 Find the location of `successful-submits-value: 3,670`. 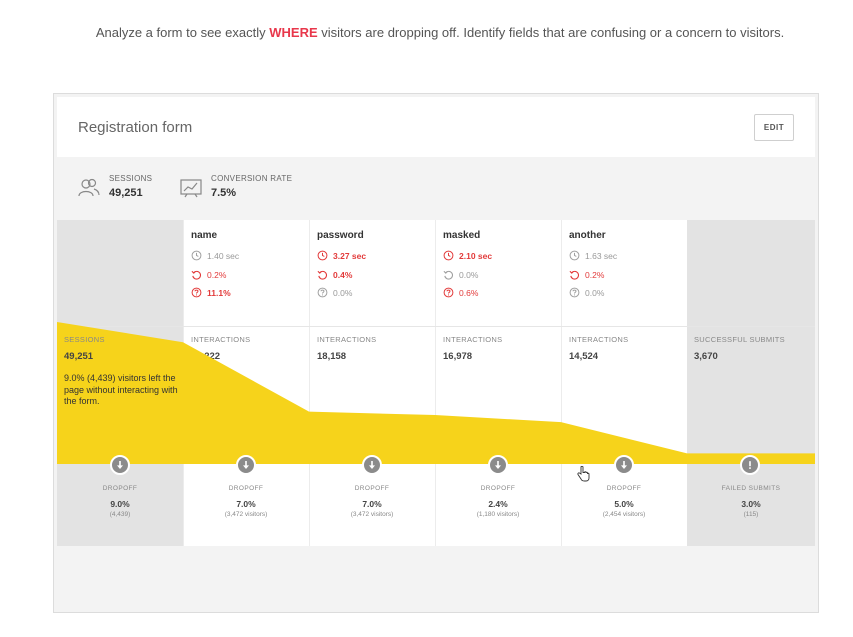

successful-submits-value: 3,670 is located at coordinates (706, 356).